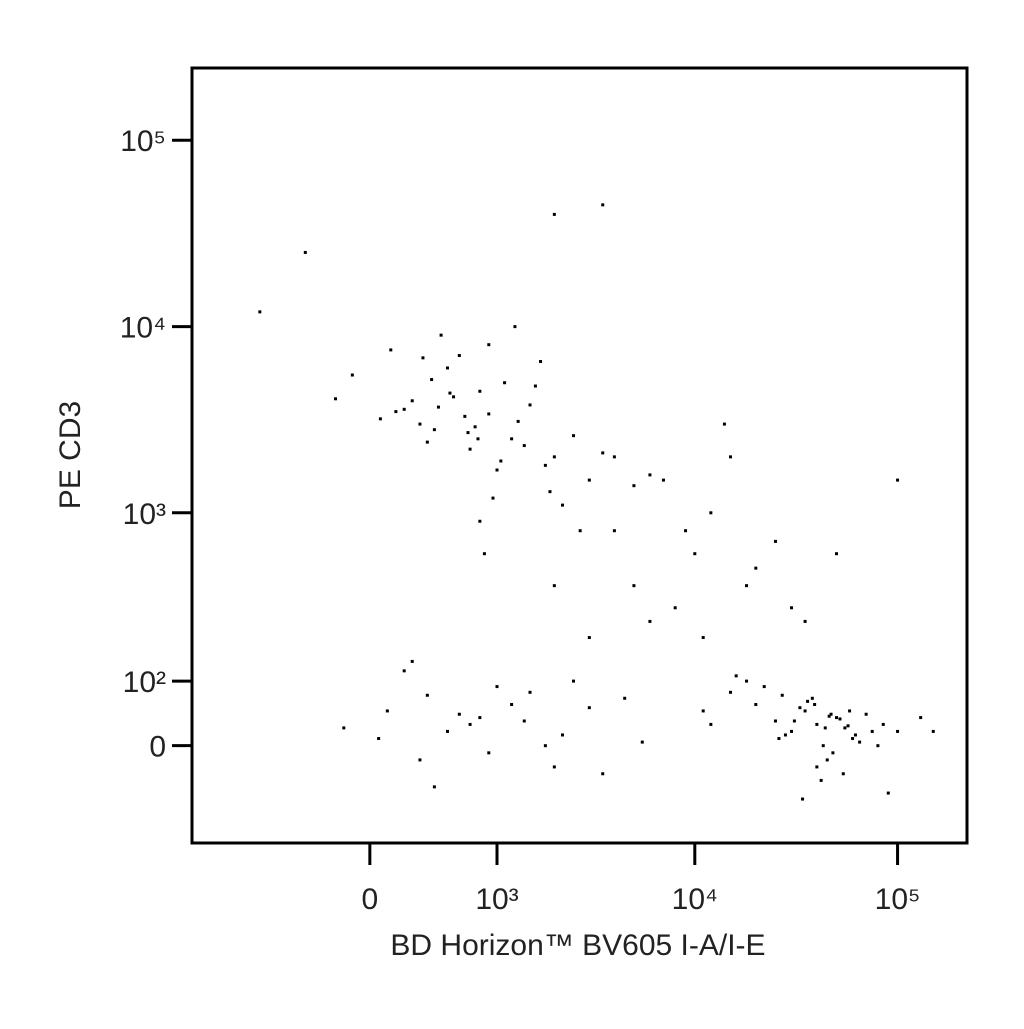  What do you see at coordinates (370, 899) in the screenshot?
I see `x-tick-label: 0` at bounding box center [370, 899].